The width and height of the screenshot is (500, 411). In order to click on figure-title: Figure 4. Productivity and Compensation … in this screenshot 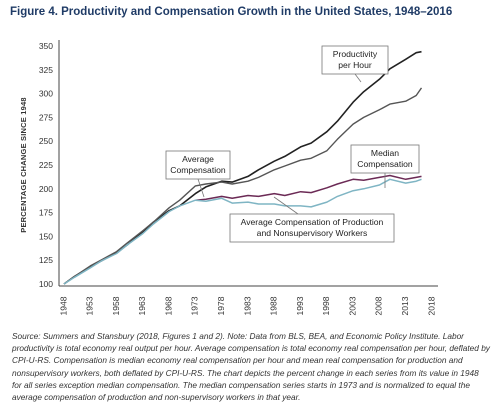, I will do `click(231, 12)`.